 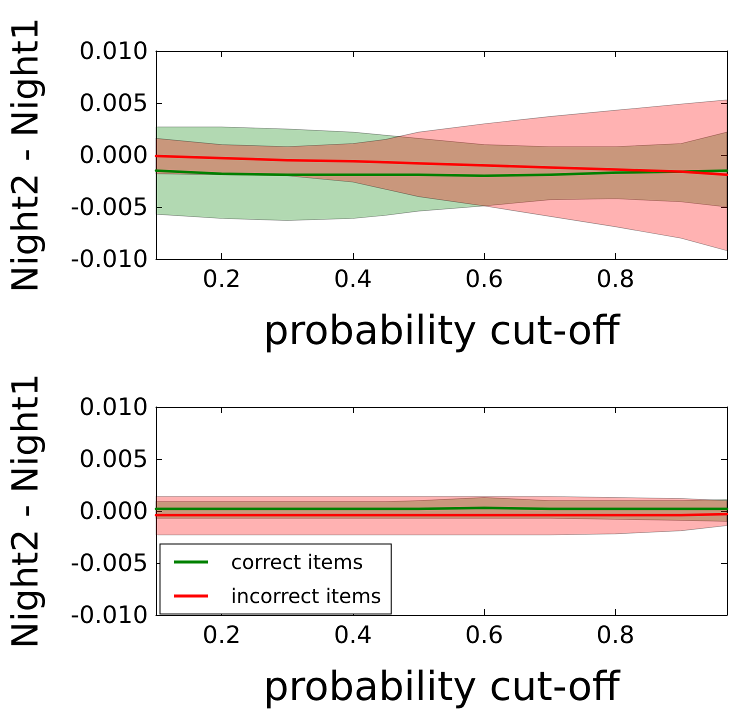 I want to click on legend-label: incorrect items, so click(x=306, y=596).